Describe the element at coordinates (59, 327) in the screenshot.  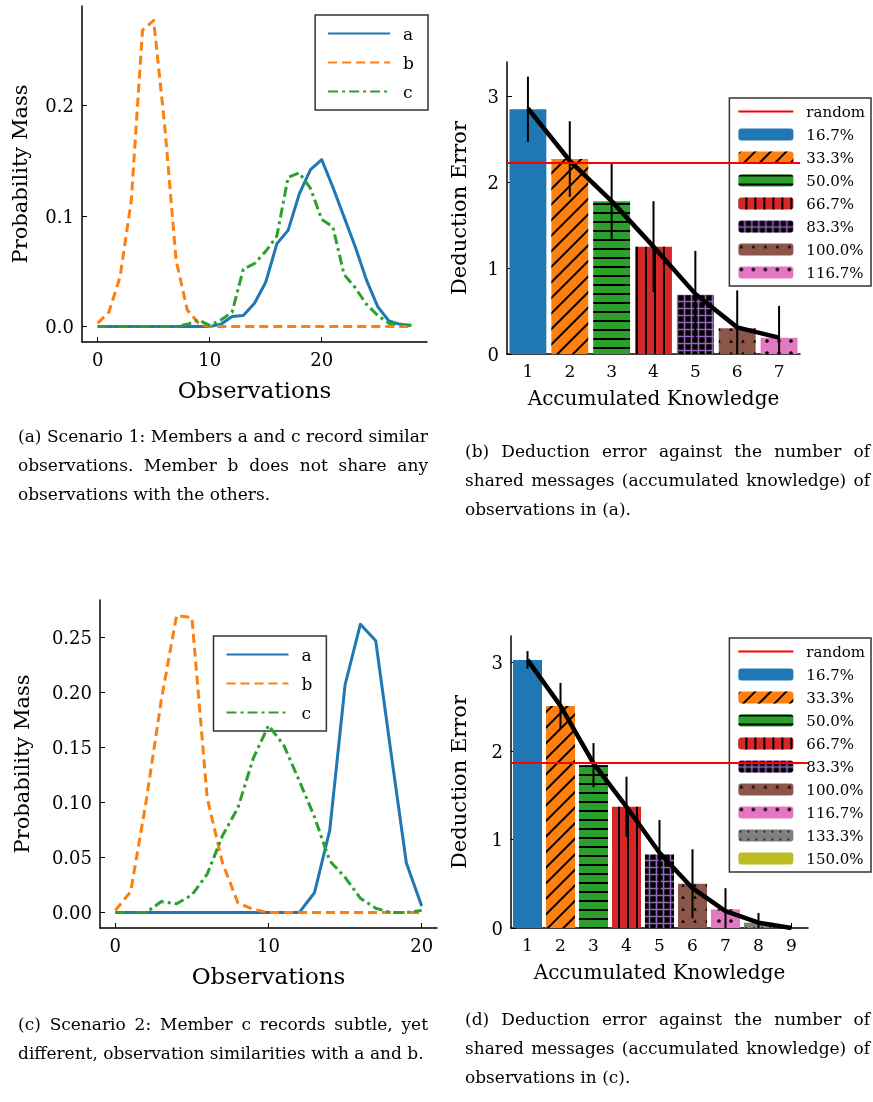
I see `y-tick-label: 0.0` at that location.